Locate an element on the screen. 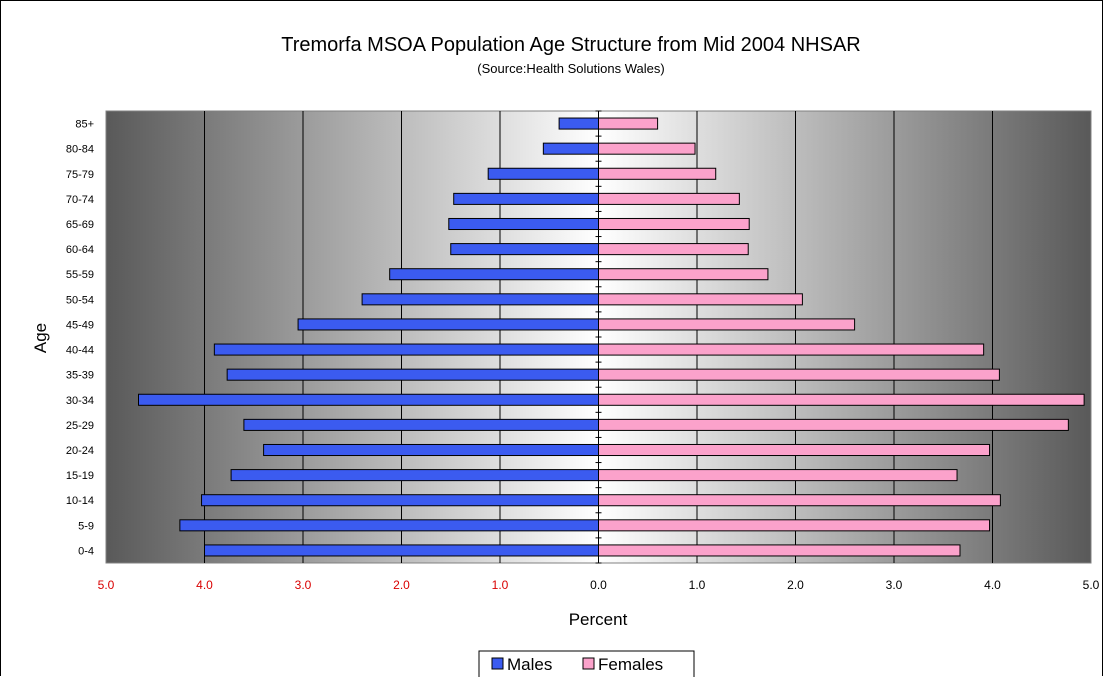 This screenshot has height=677, width=1105. legend-label-females: Females is located at coordinates (630, 664).